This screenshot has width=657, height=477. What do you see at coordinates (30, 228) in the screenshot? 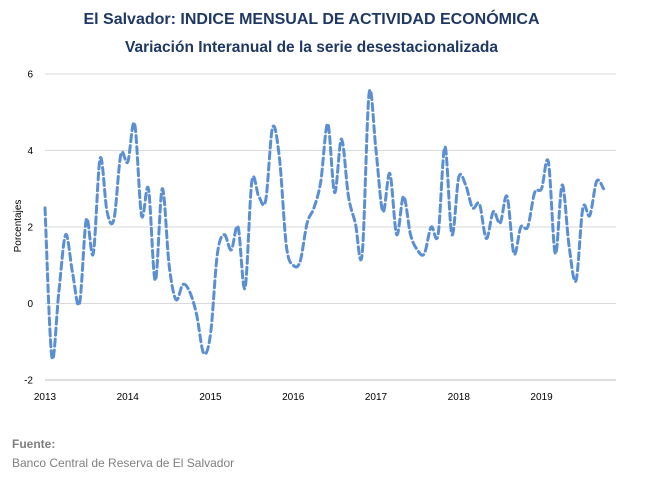
I see `y-tick-label: 2` at bounding box center [30, 228].